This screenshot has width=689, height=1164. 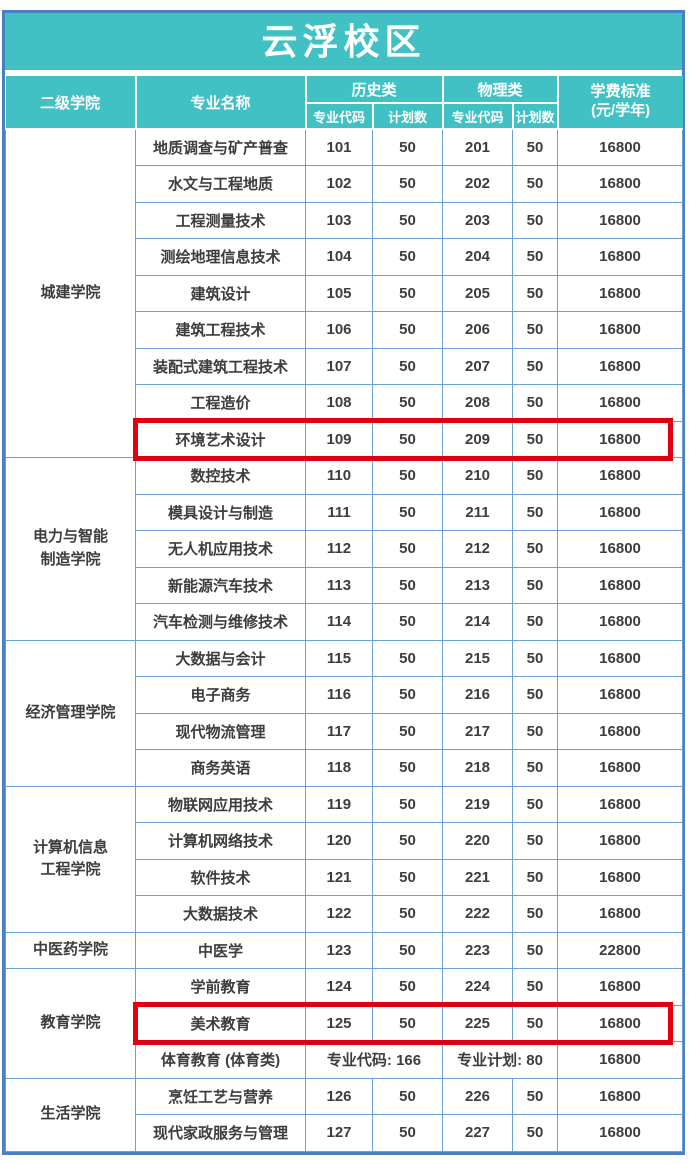 What do you see at coordinates (478, 987) in the screenshot?
I see `physics-code-cell: 224` at bounding box center [478, 987].